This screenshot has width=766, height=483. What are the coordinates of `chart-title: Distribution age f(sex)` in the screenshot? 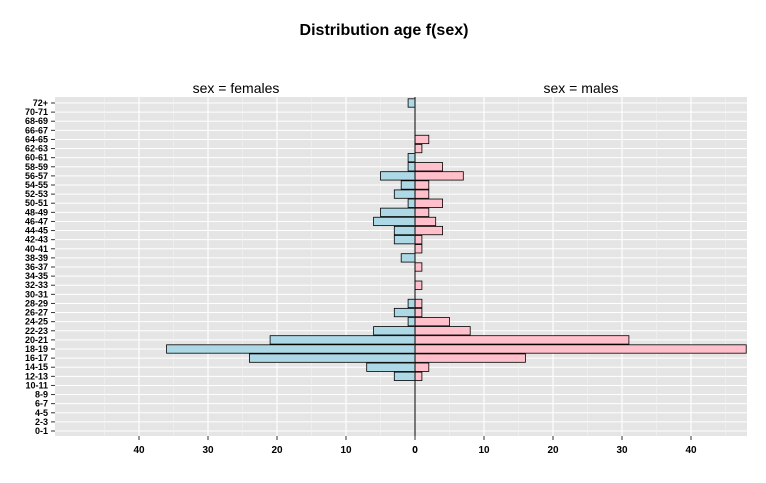 It's located at (384, 30).